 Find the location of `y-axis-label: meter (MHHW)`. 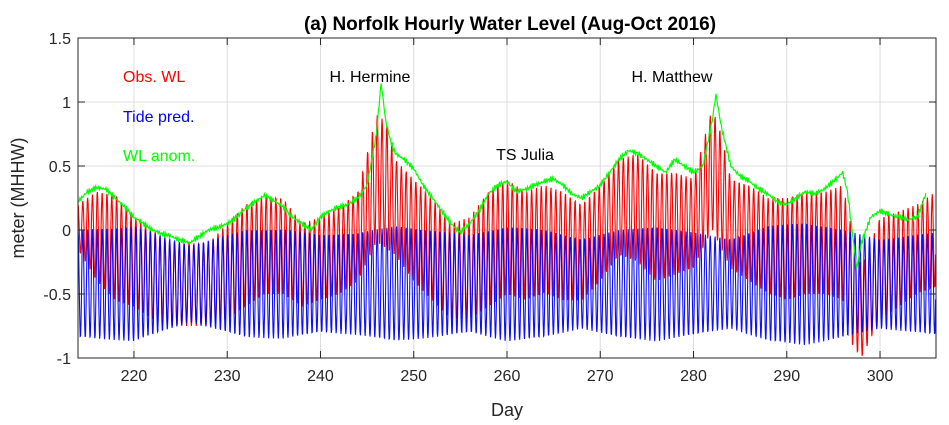

y-axis-label: meter (MHHW) is located at coordinates (18, 198).